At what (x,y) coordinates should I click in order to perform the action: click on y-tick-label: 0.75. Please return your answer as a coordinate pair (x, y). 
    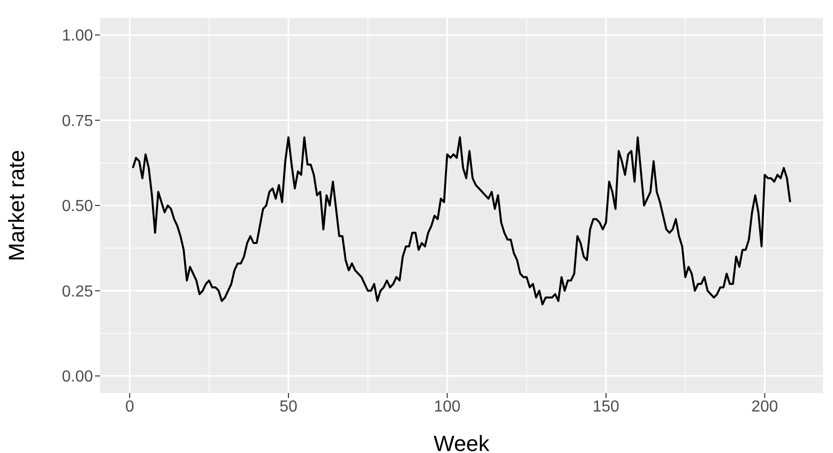
    Looking at the image, I should click on (78, 121).